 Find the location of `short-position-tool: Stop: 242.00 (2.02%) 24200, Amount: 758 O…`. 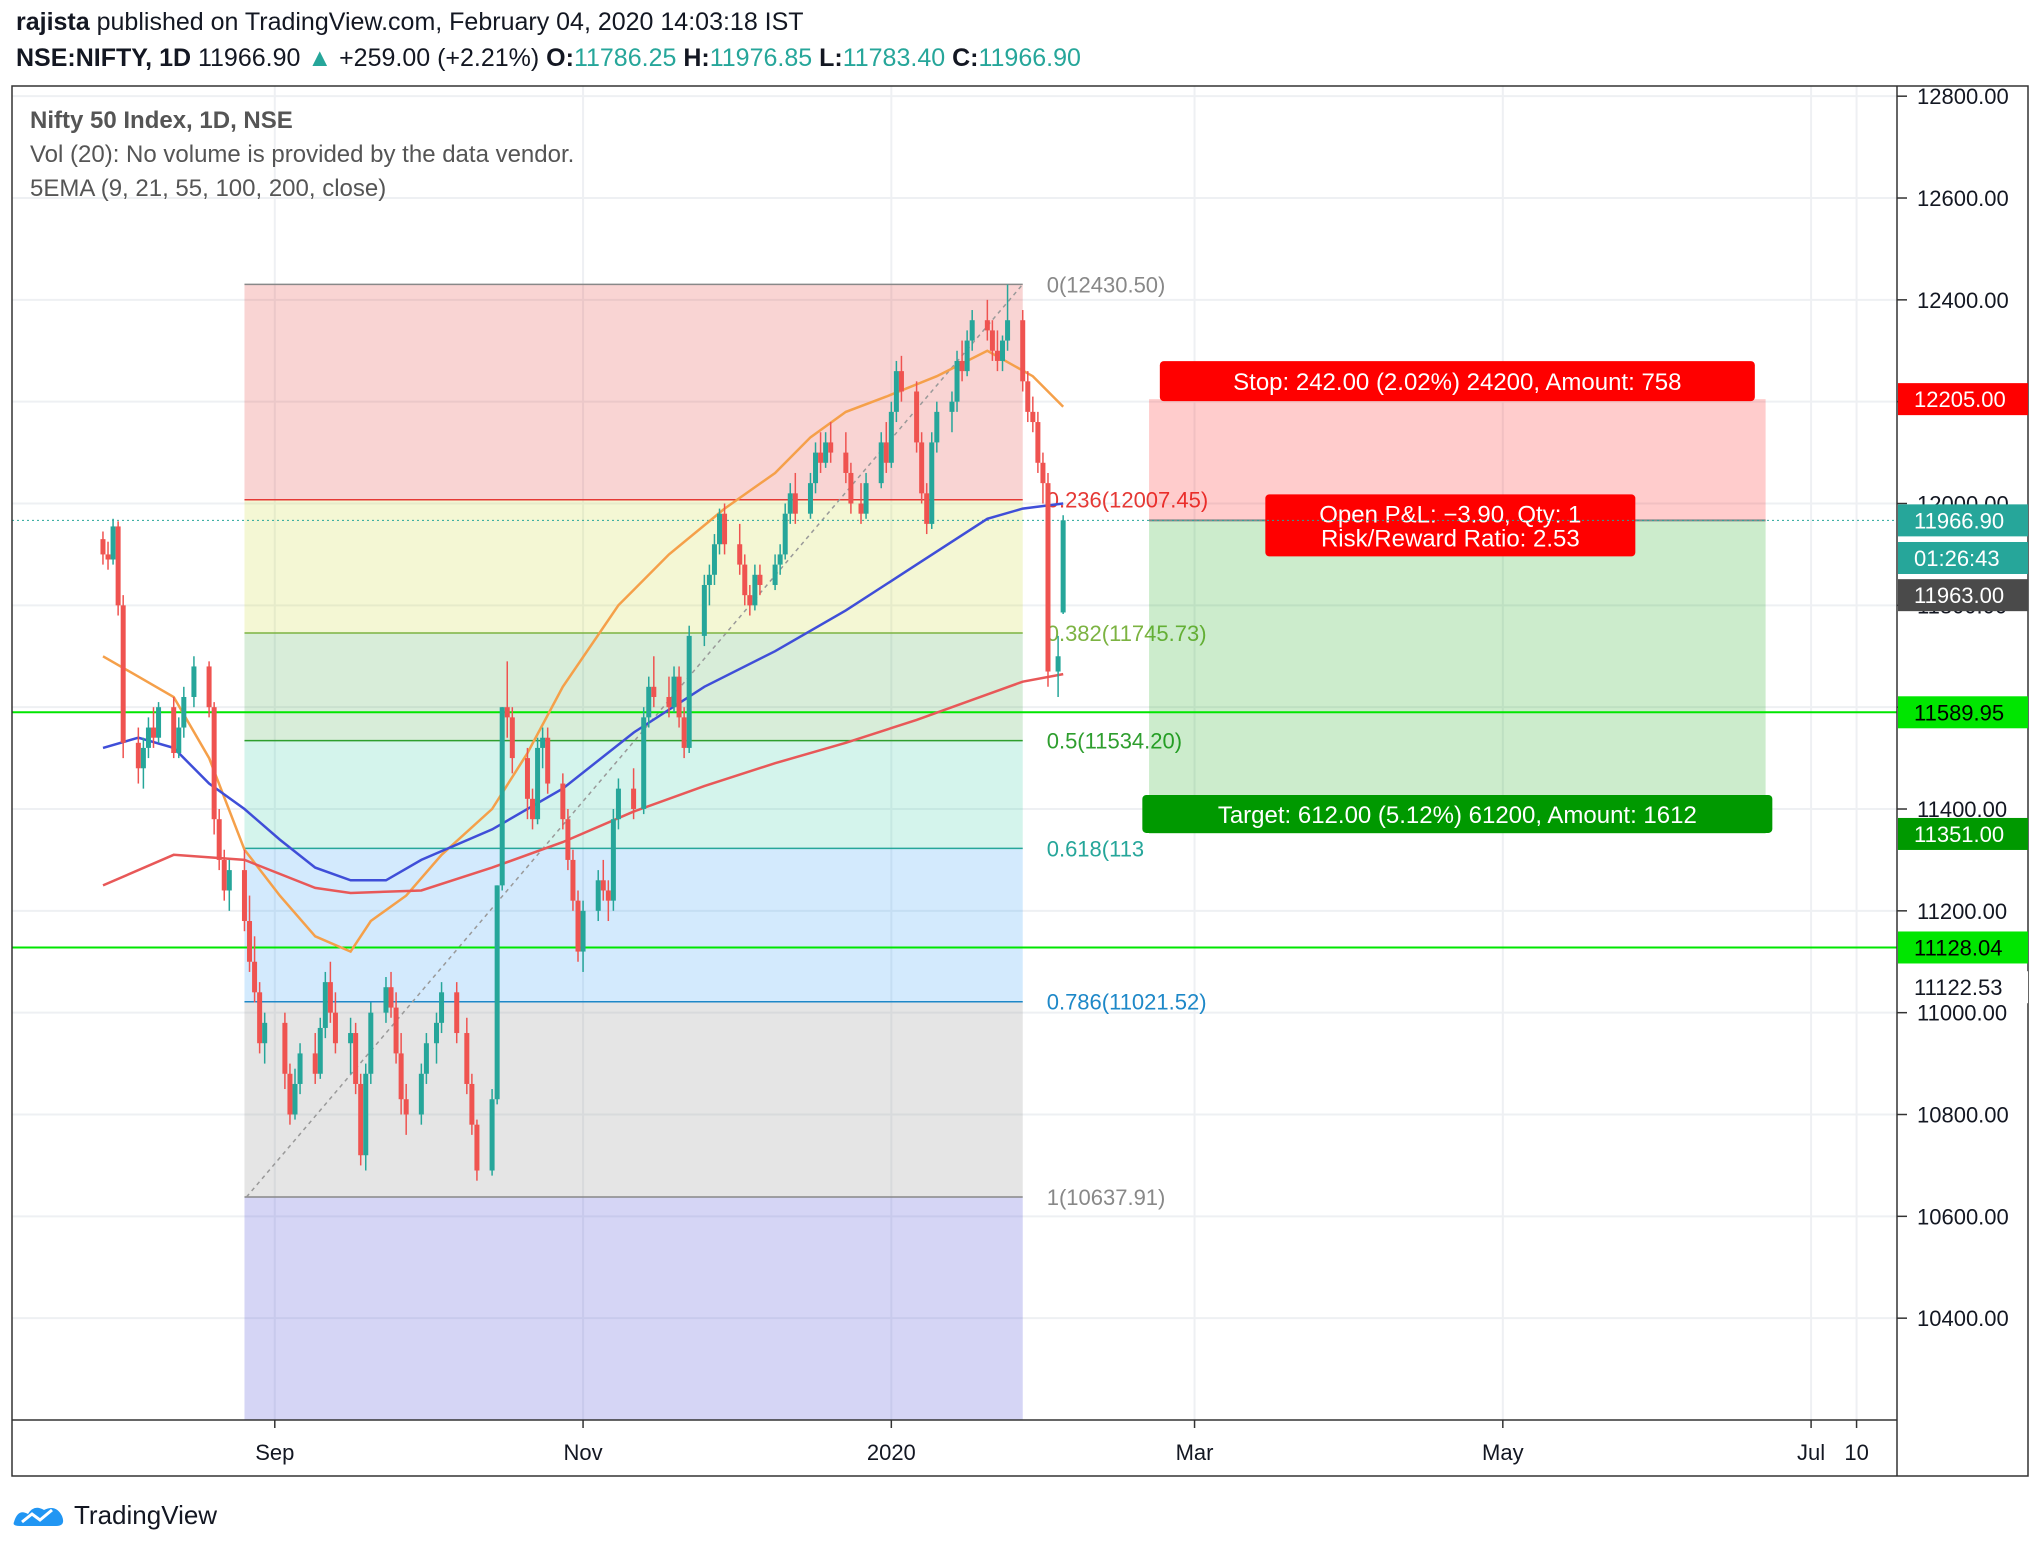

short-position-tool: Stop: 242.00 (2.02%) 24200, Amount: 758 O… is located at coordinates (1457, 597).